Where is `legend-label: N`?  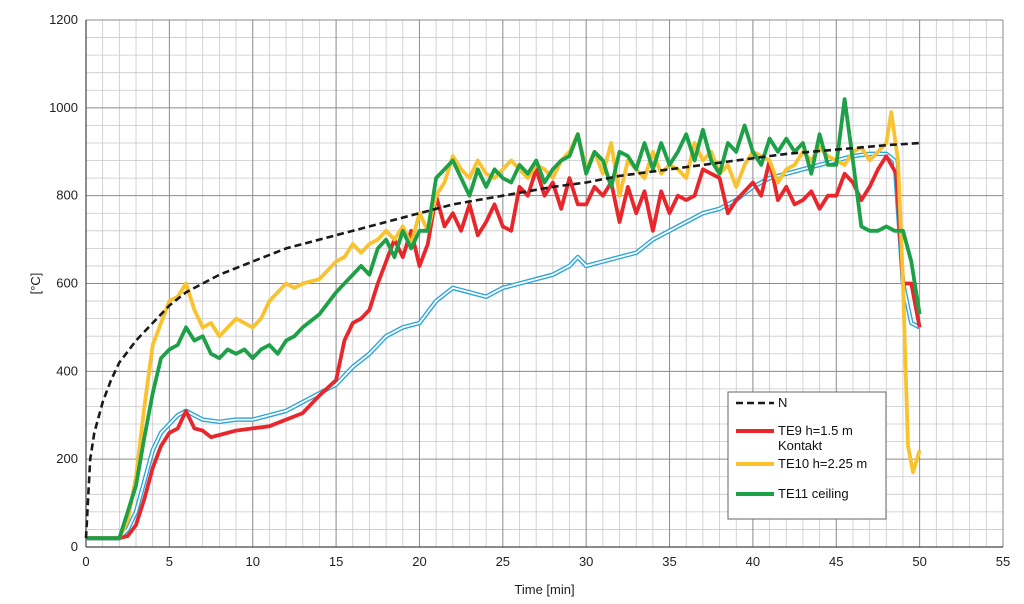 legend-label: N is located at coordinates (782, 402).